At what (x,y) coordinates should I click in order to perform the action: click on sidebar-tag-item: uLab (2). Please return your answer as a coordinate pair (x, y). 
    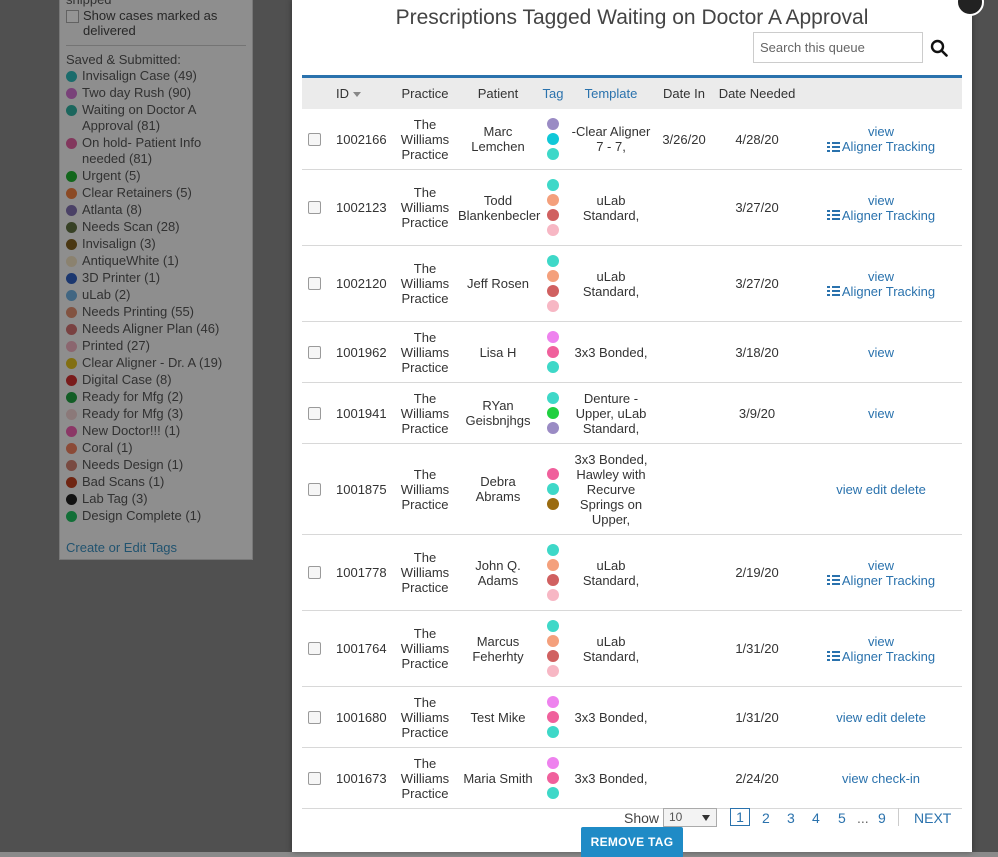
    Looking at the image, I should click on (156, 295).